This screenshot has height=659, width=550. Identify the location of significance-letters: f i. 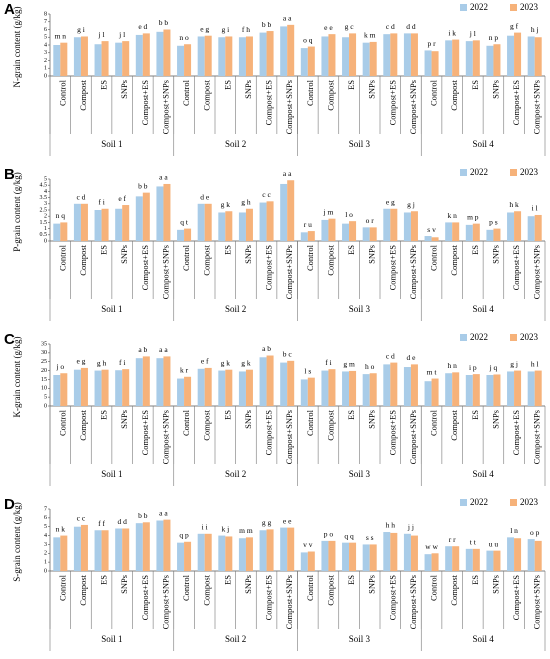
(101, 201).